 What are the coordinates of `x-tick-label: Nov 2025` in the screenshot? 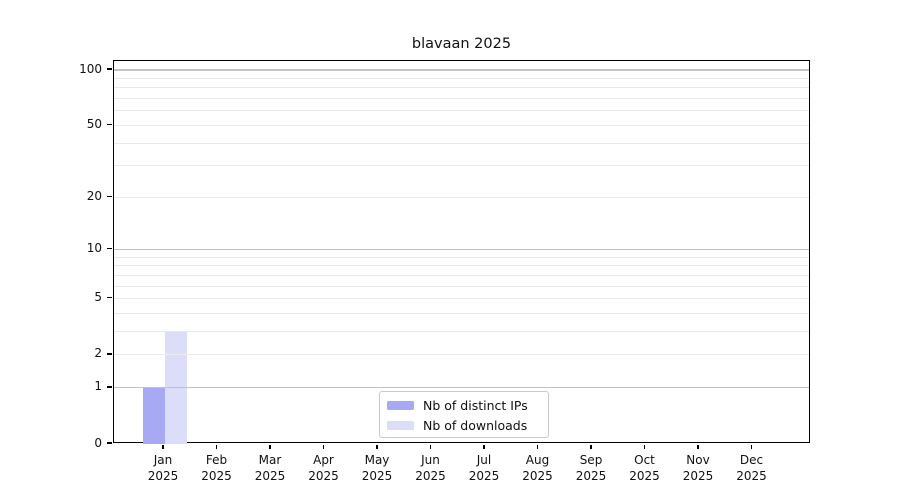 It's located at (698, 468).